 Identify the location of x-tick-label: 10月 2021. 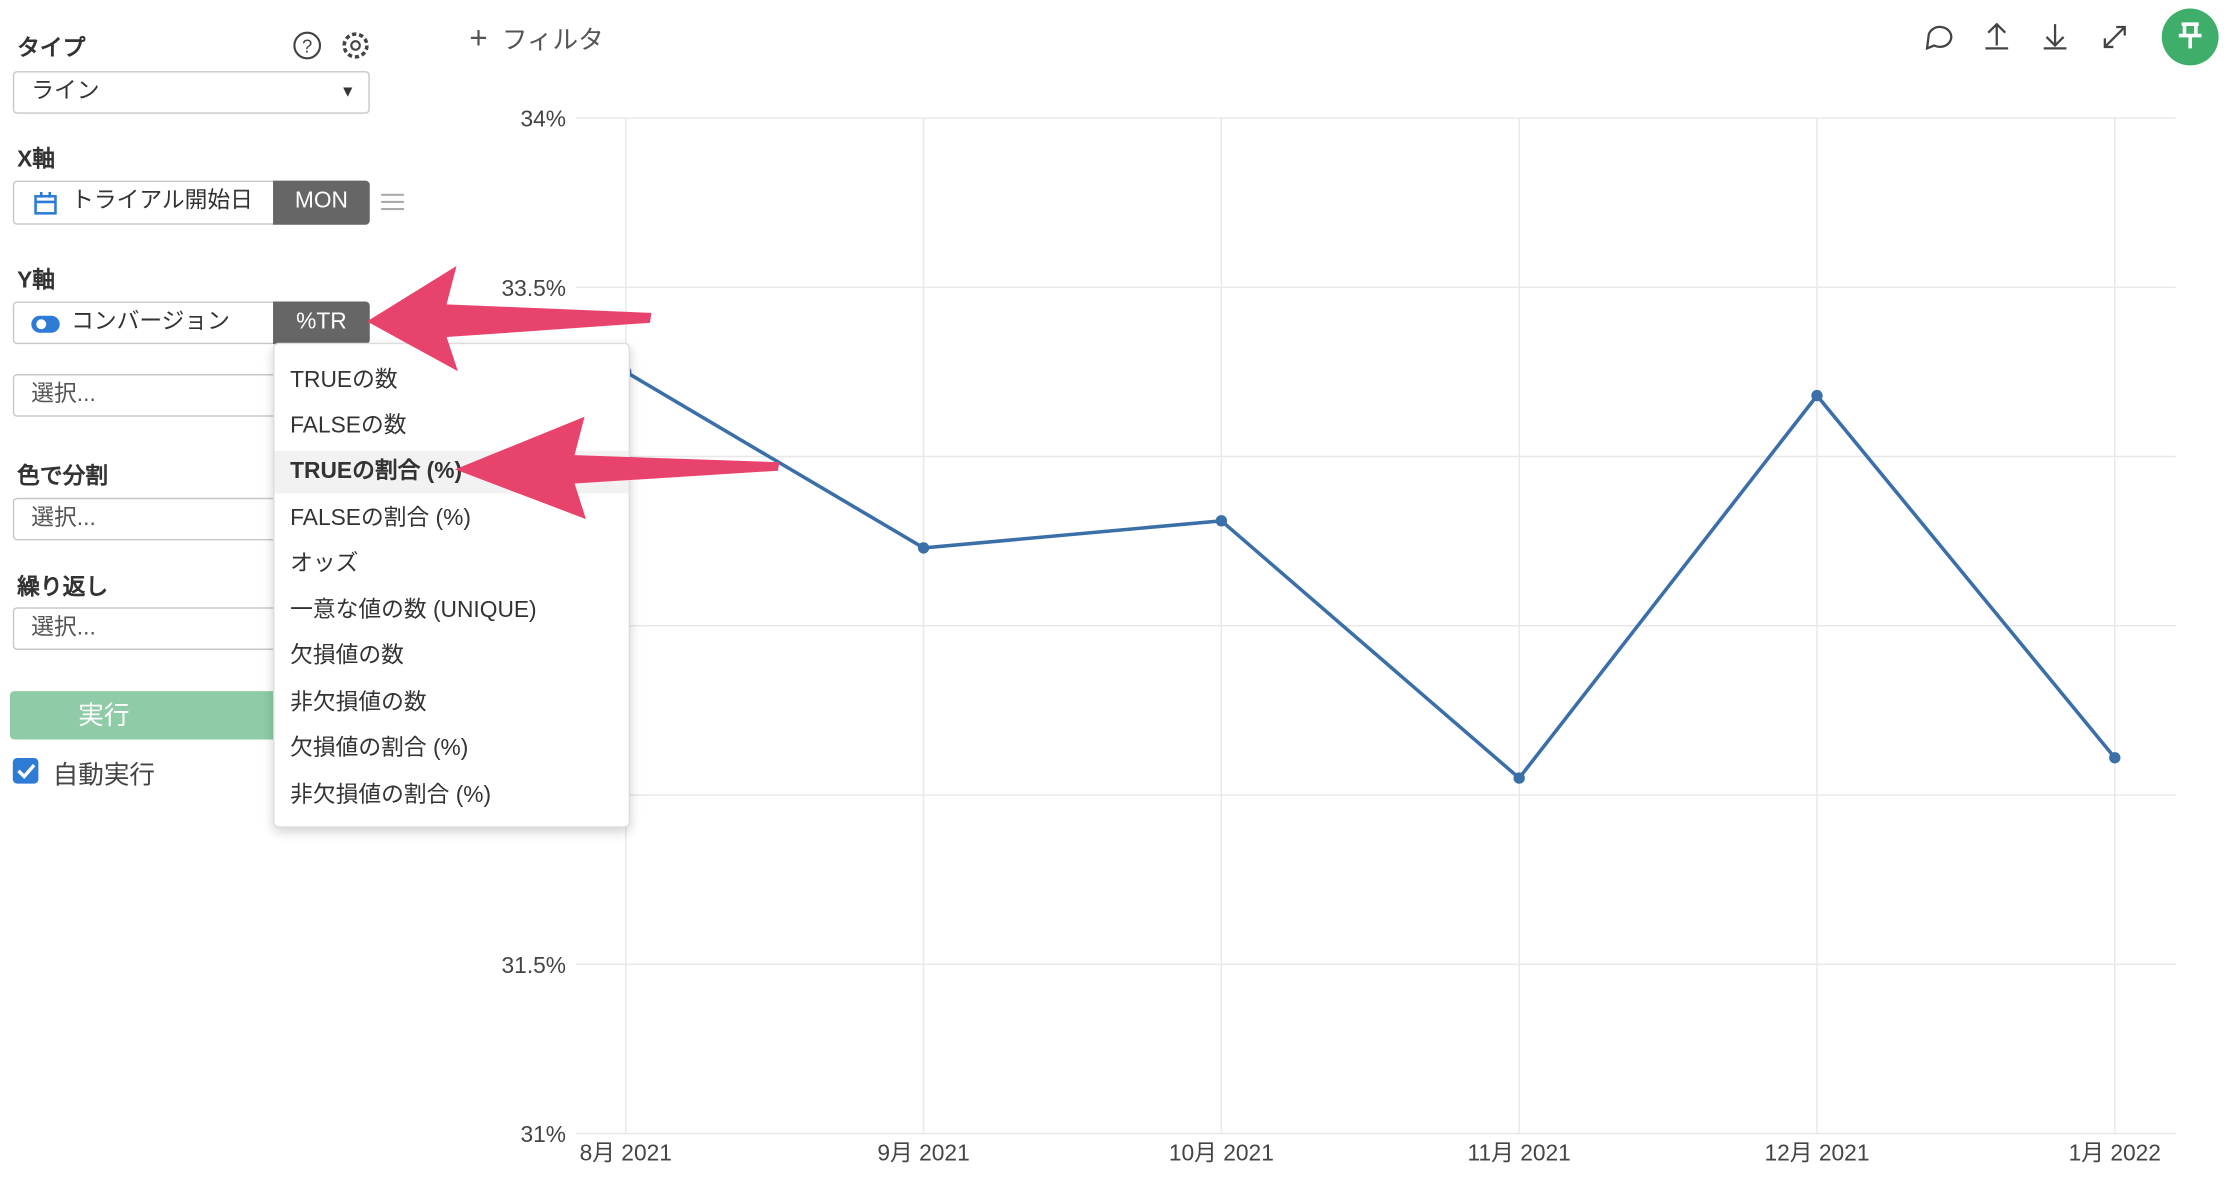
(1221, 1153).